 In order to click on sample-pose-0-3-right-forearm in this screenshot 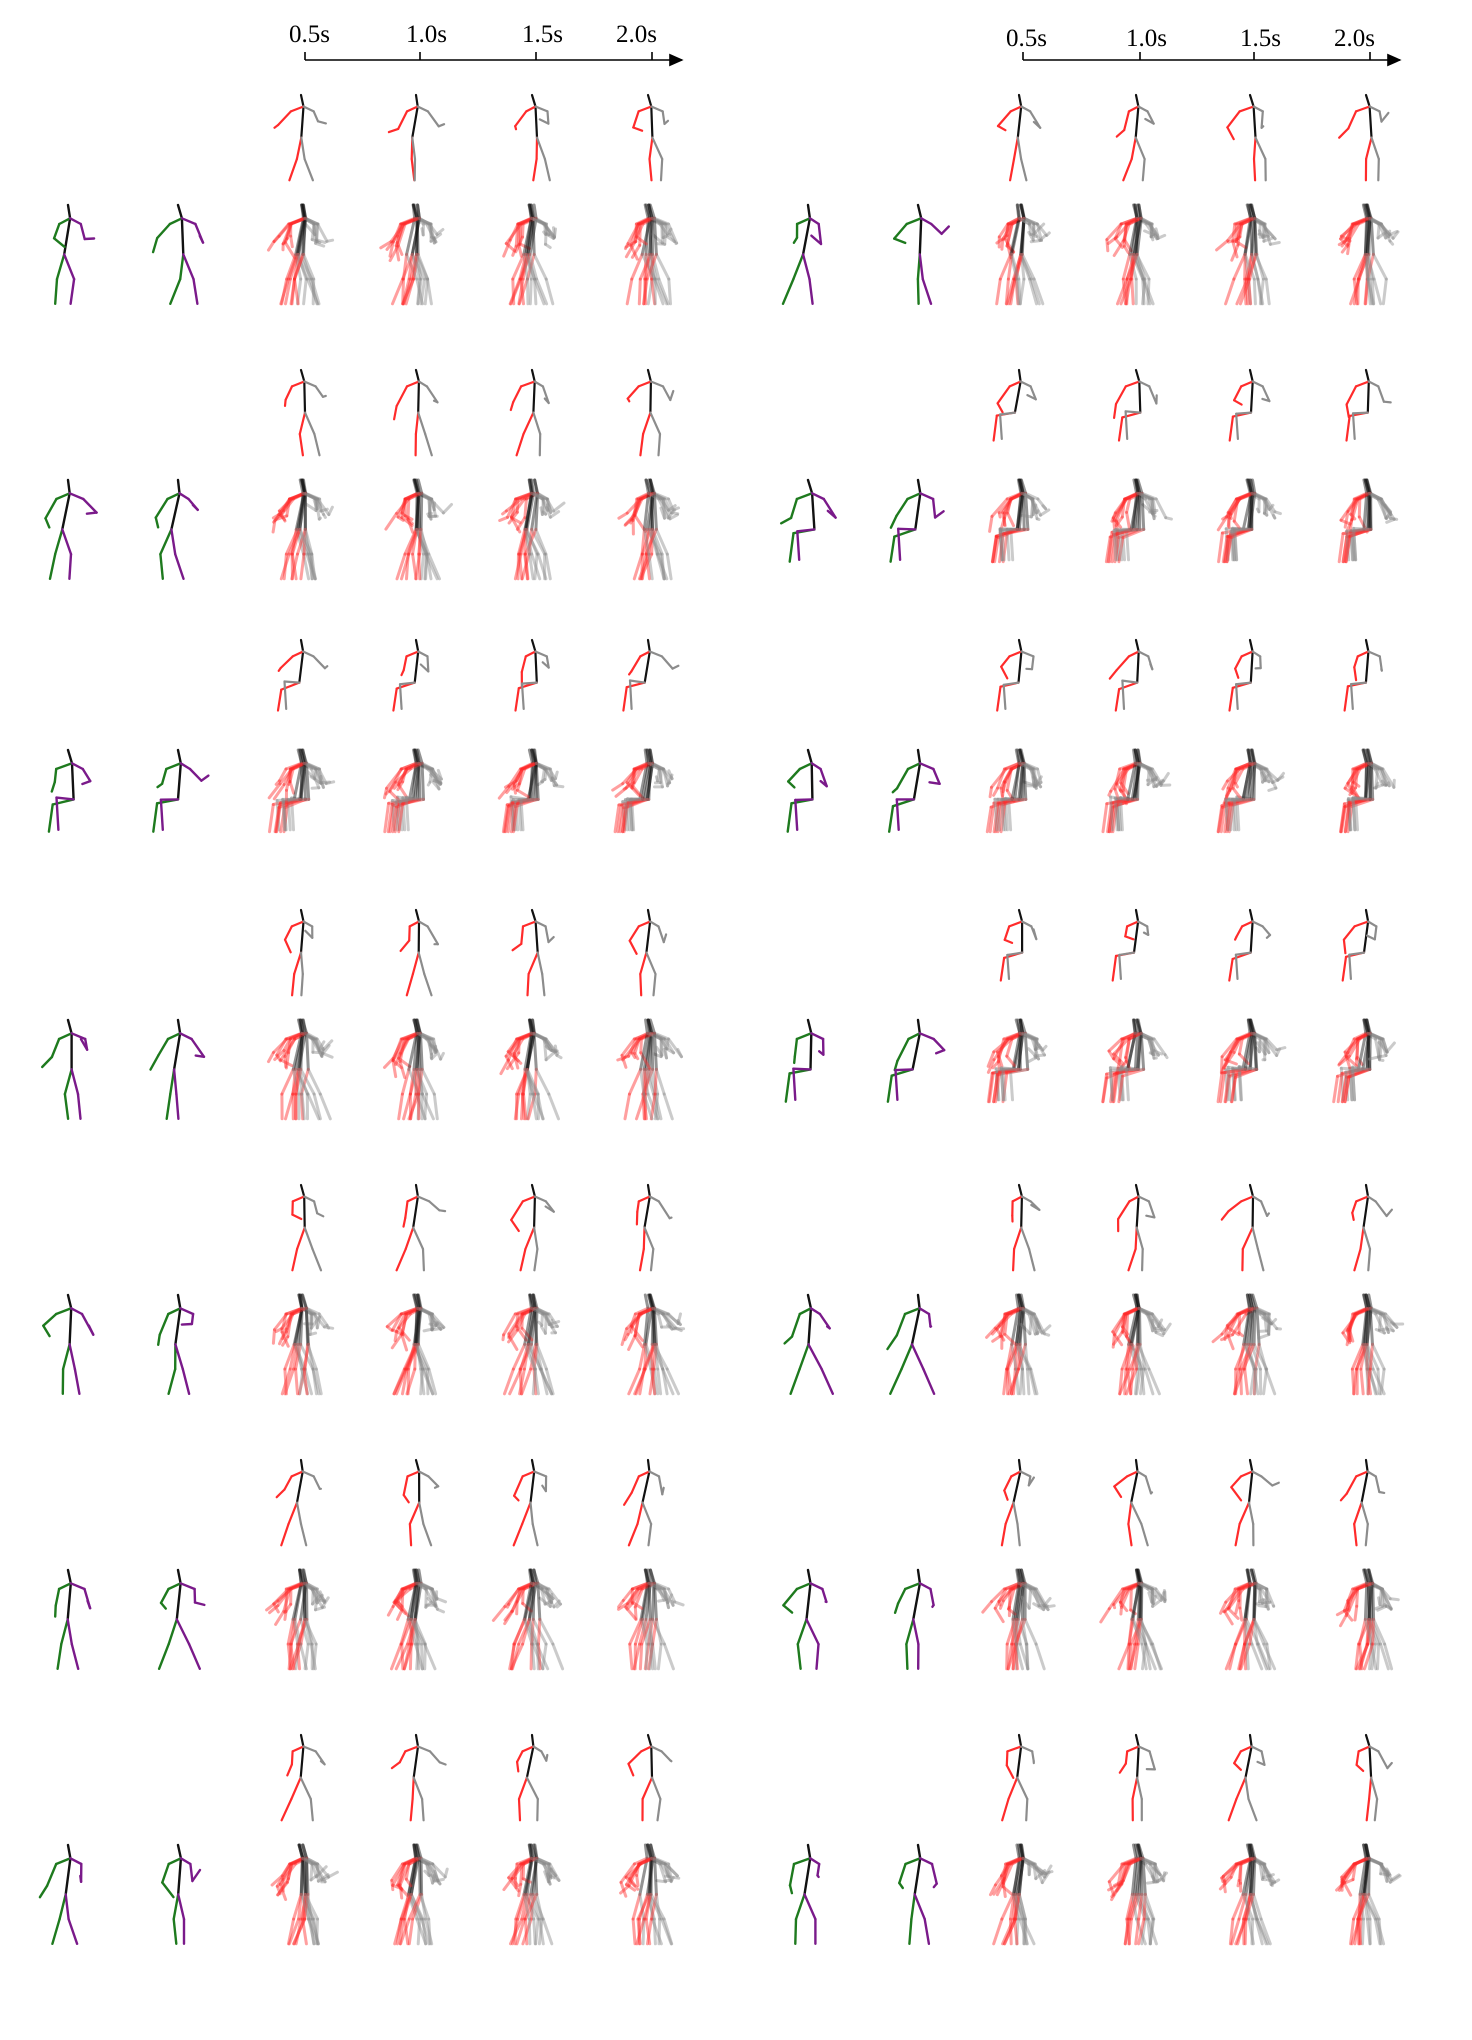, I will do `click(311, 775)`.